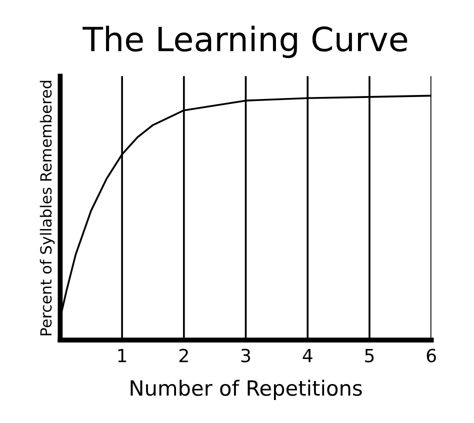  What do you see at coordinates (431, 355) in the screenshot?
I see `x-tick-label: 6` at bounding box center [431, 355].